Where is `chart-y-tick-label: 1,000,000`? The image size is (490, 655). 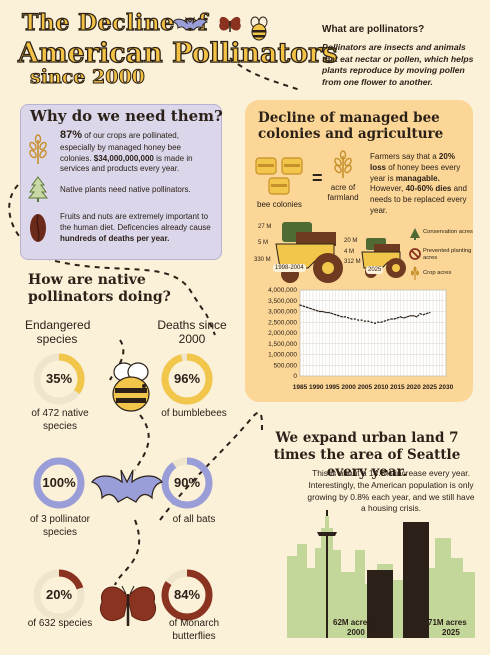 chart-y-tick-label: 1,000,000 is located at coordinates (282, 355).